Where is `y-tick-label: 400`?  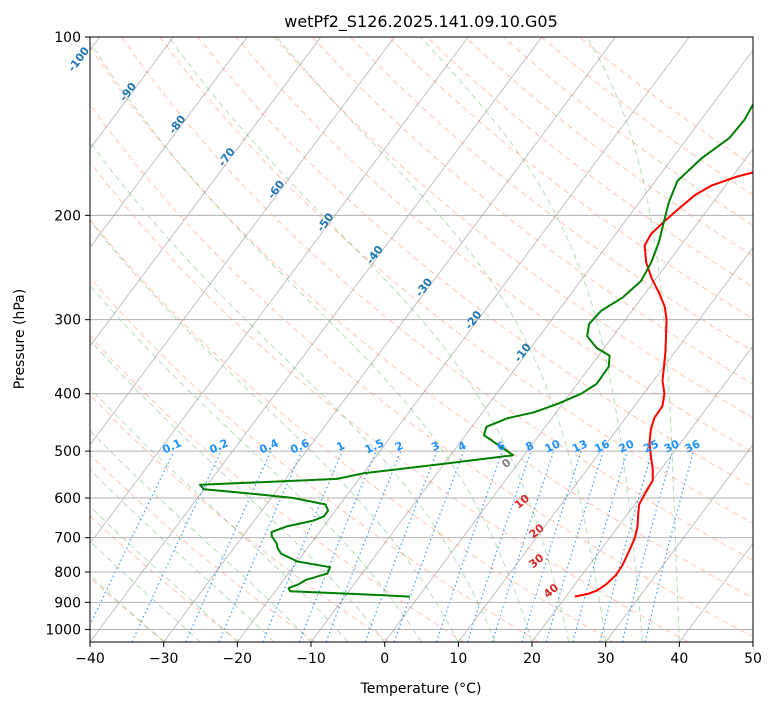
y-tick-label: 400 is located at coordinates (67, 395).